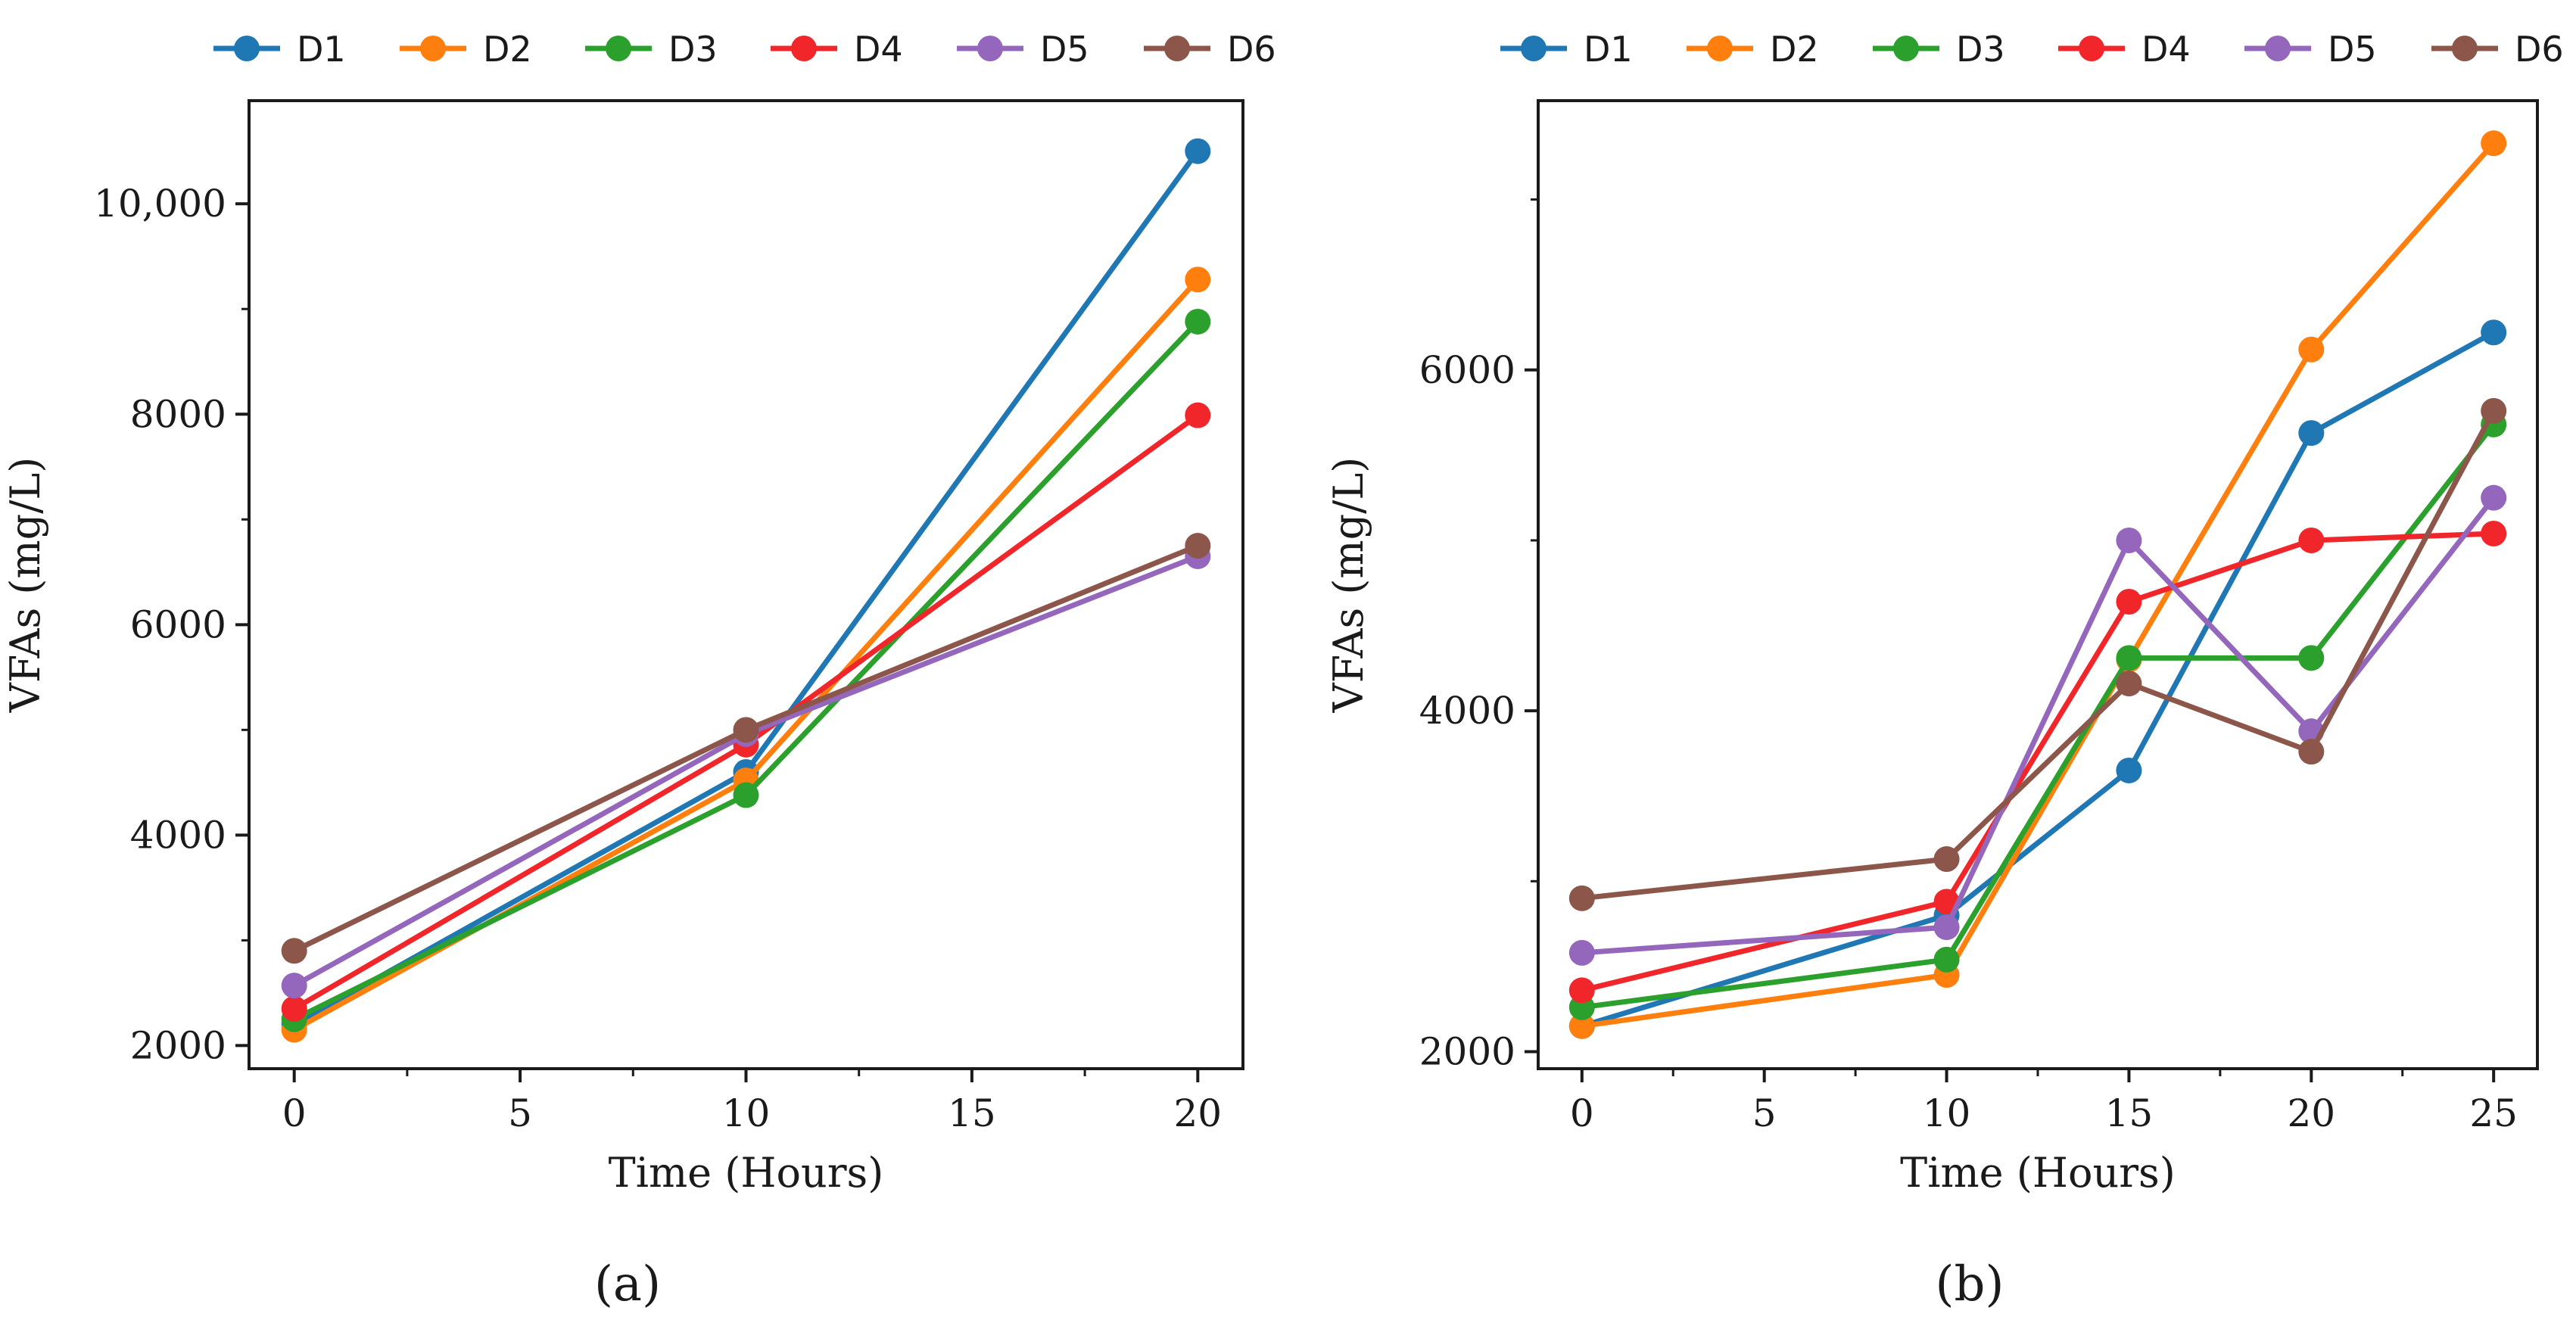  Describe the element at coordinates (627, 1284) in the screenshot. I see `panel-label: (a)` at that location.